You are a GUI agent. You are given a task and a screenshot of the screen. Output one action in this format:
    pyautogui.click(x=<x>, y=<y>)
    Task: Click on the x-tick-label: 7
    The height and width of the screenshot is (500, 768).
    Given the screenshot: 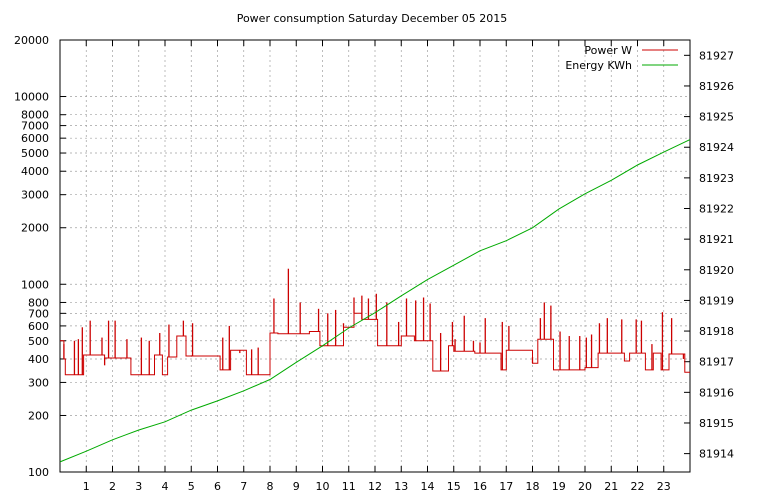 What is the action you would take?
    pyautogui.click(x=243, y=486)
    